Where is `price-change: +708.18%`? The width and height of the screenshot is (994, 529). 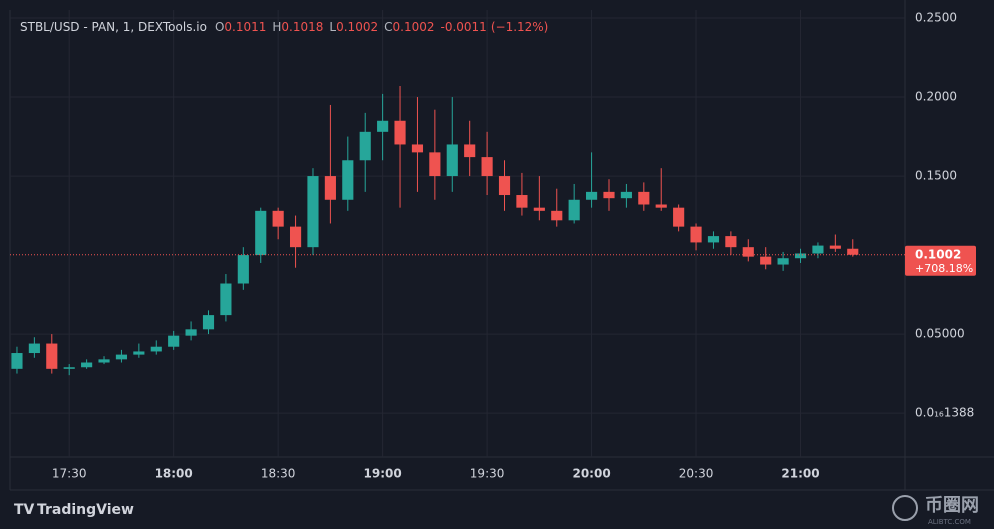
price-change: +708.18% is located at coordinates (944, 268).